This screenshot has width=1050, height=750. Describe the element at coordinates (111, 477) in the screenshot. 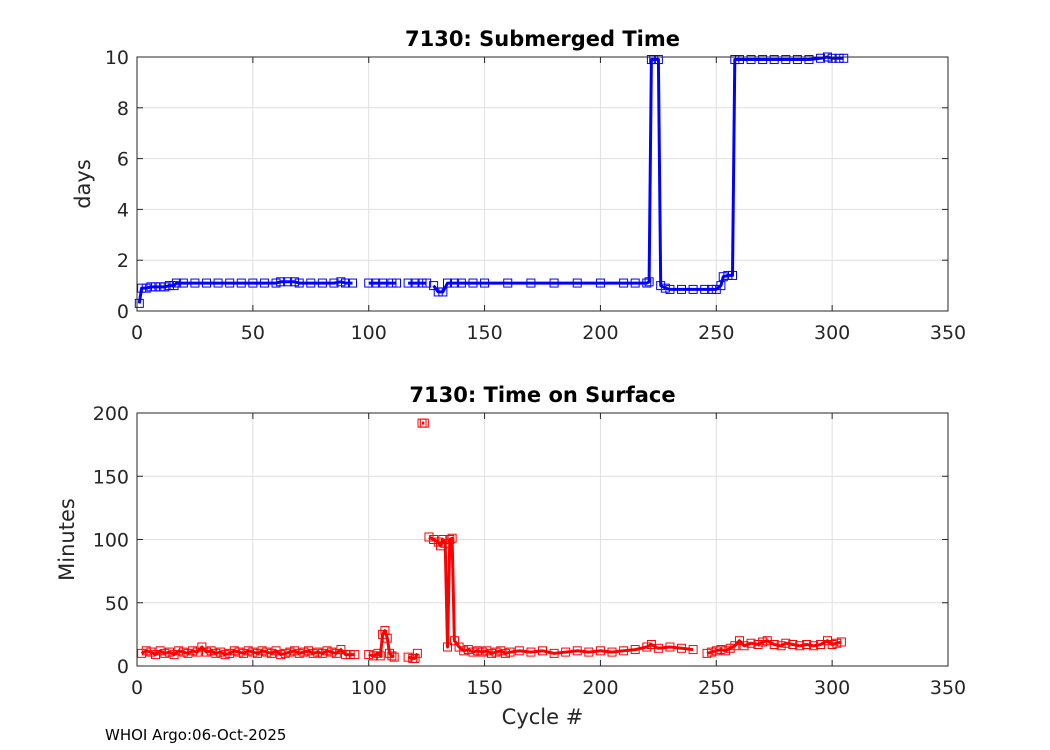

I see `y-tick-label: 150` at that location.